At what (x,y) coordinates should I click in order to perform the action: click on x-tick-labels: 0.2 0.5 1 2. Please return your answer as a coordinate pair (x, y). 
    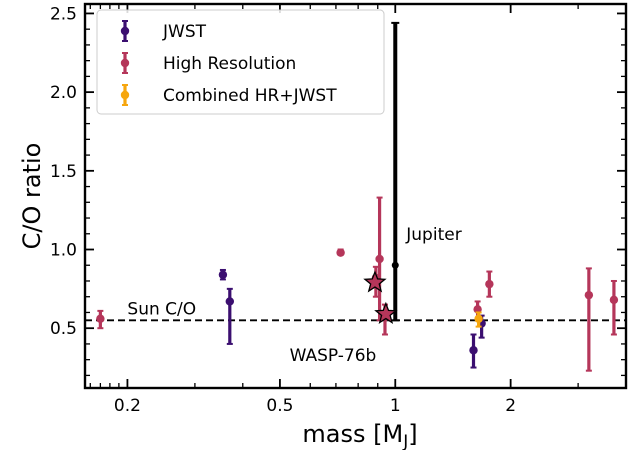
    Looking at the image, I should click on (315, 406).